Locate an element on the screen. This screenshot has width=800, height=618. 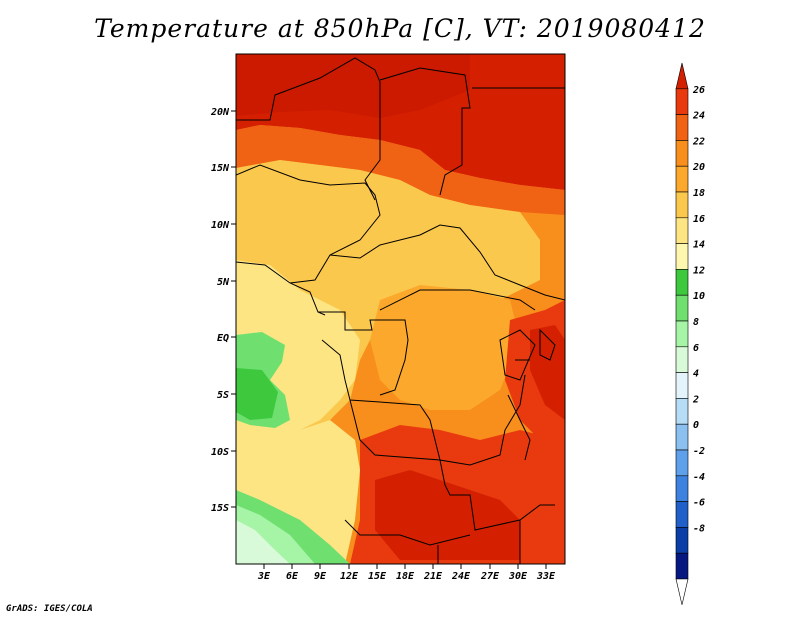
lat-tick-label: 5N is located at coordinates (223, 282).